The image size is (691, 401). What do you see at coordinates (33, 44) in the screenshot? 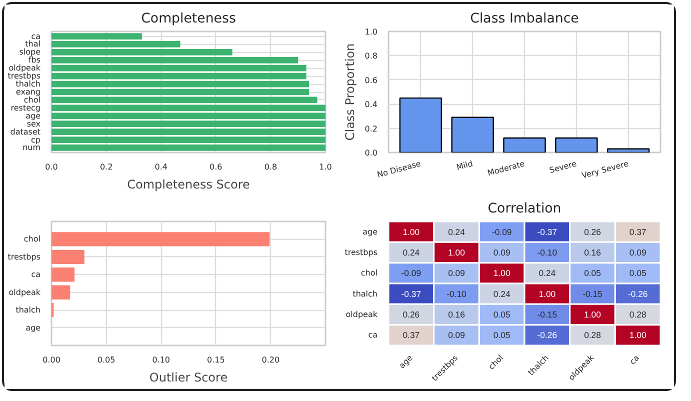
I see `y-tick-label: thal` at bounding box center [33, 44].